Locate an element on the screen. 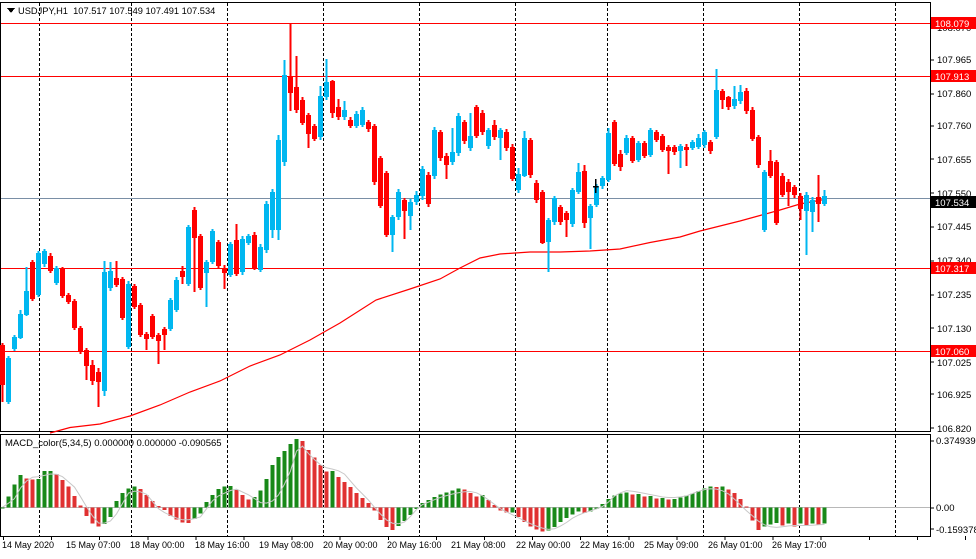 The image size is (976, 559). svg-text: 107.534 is located at coordinates (952, 203).